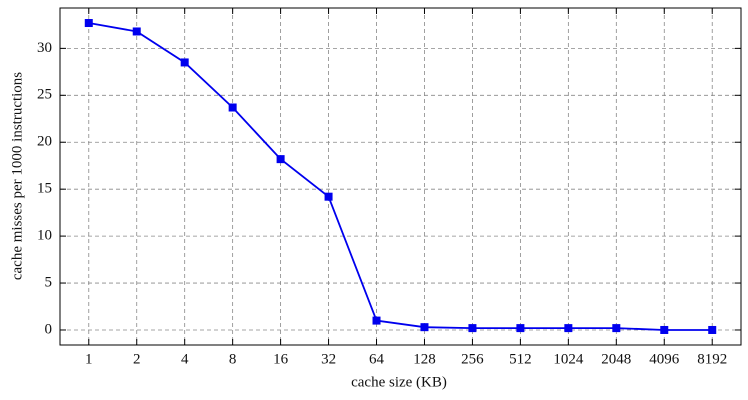  Describe the element at coordinates (185, 359) in the screenshot. I see `x-tick-label: 4` at that location.